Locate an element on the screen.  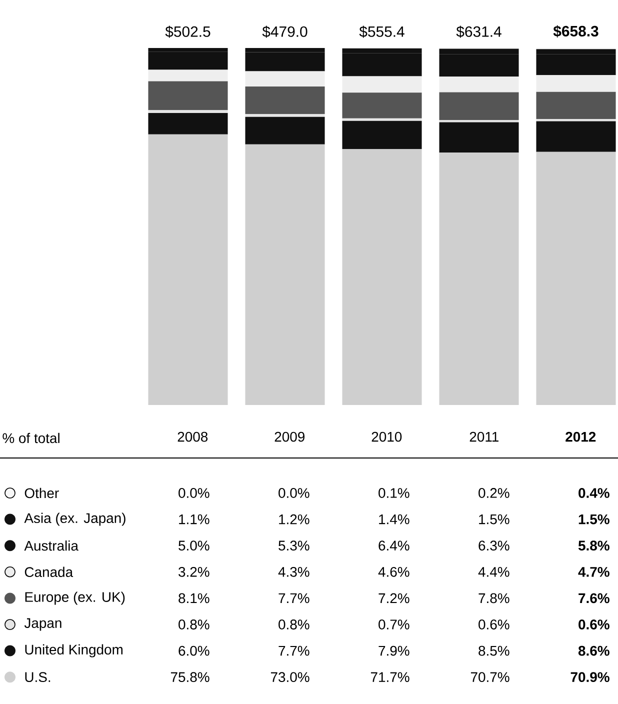
legend-title: % of total is located at coordinates (31, 438).